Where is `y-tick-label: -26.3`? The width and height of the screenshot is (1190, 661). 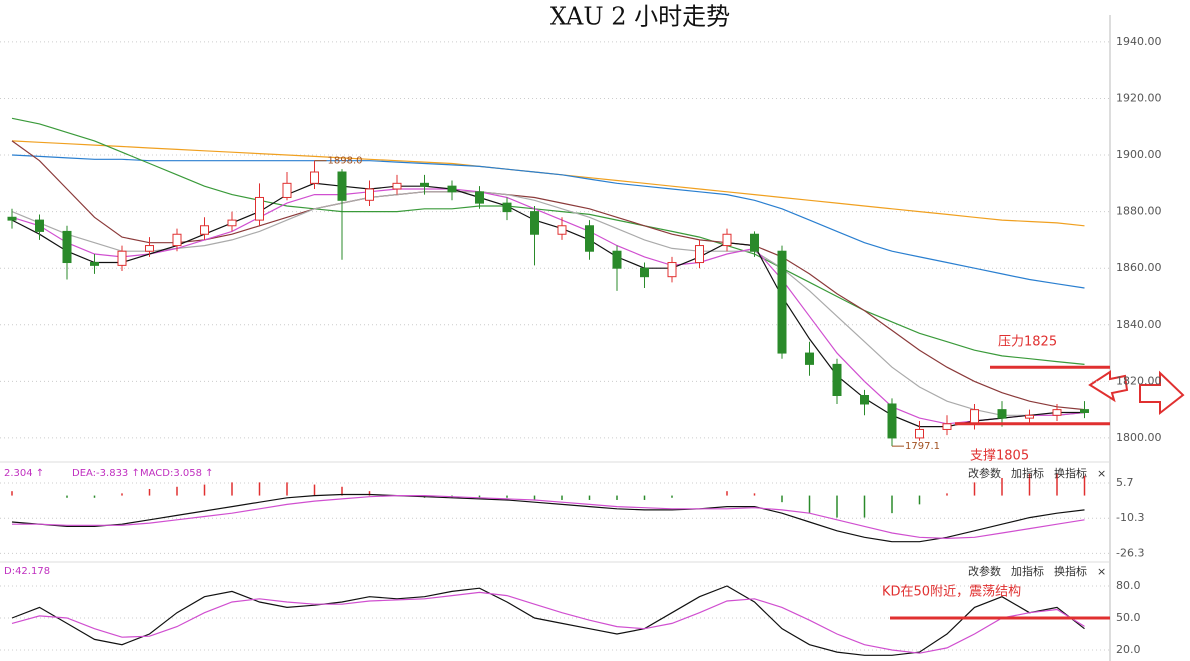
y-tick-label: -26.3 is located at coordinates (1130, 552).